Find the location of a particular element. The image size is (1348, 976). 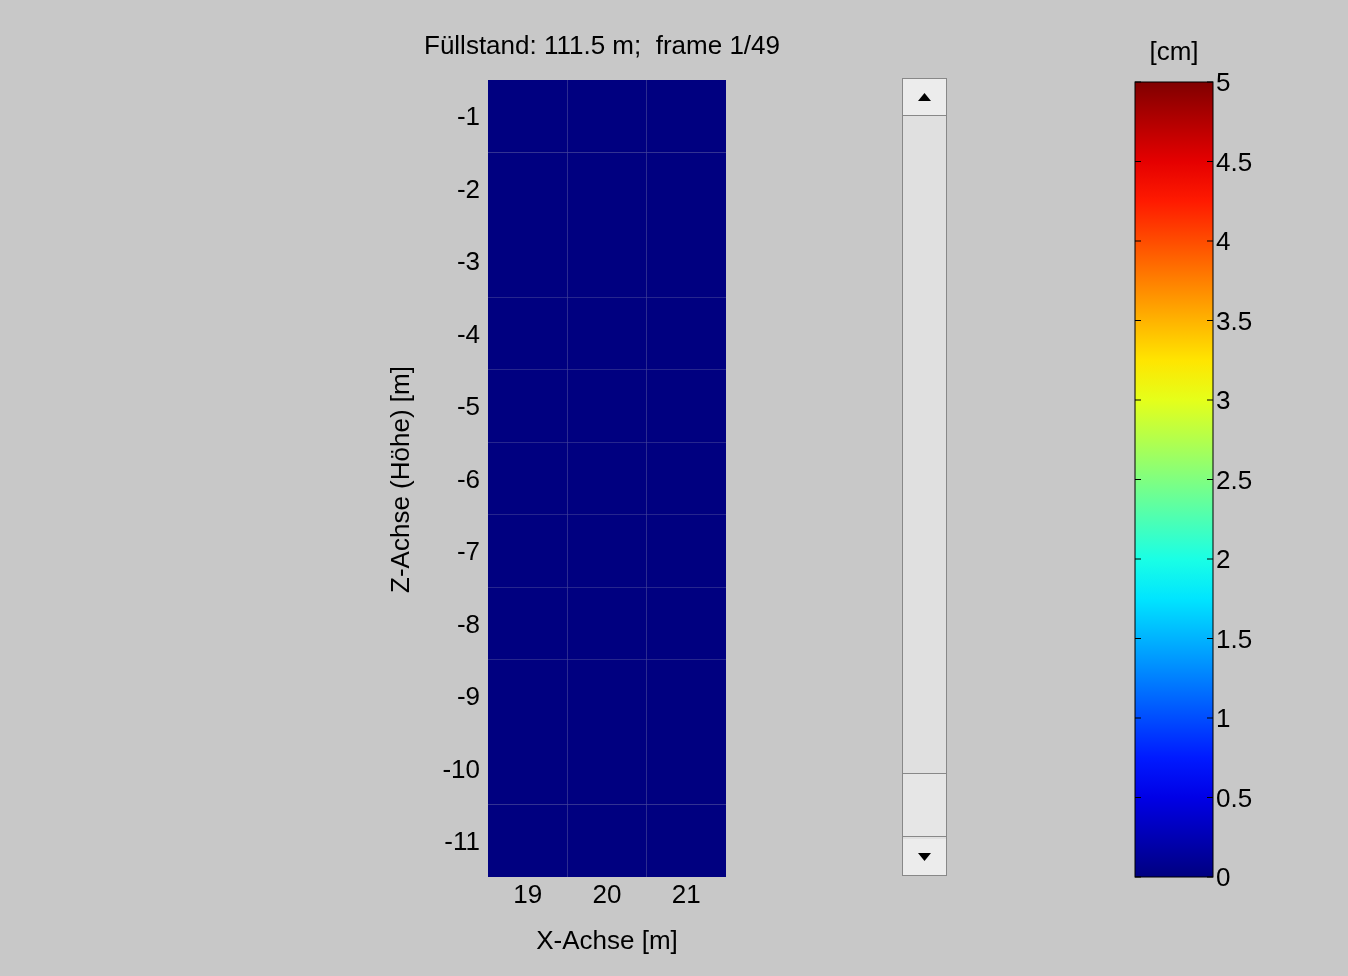

color-bar-label: 3.5 is located at coordinates (1234, 320).